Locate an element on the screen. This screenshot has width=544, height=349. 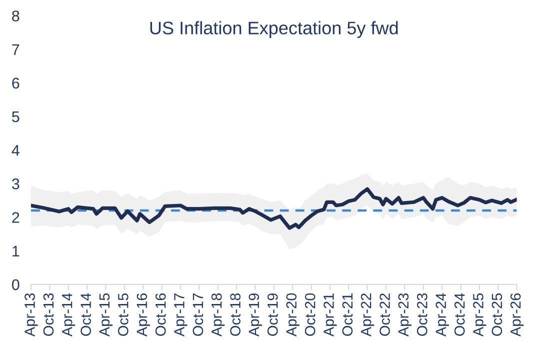
x-tick-label: Oct-15 is located at coordinates (123, 314).